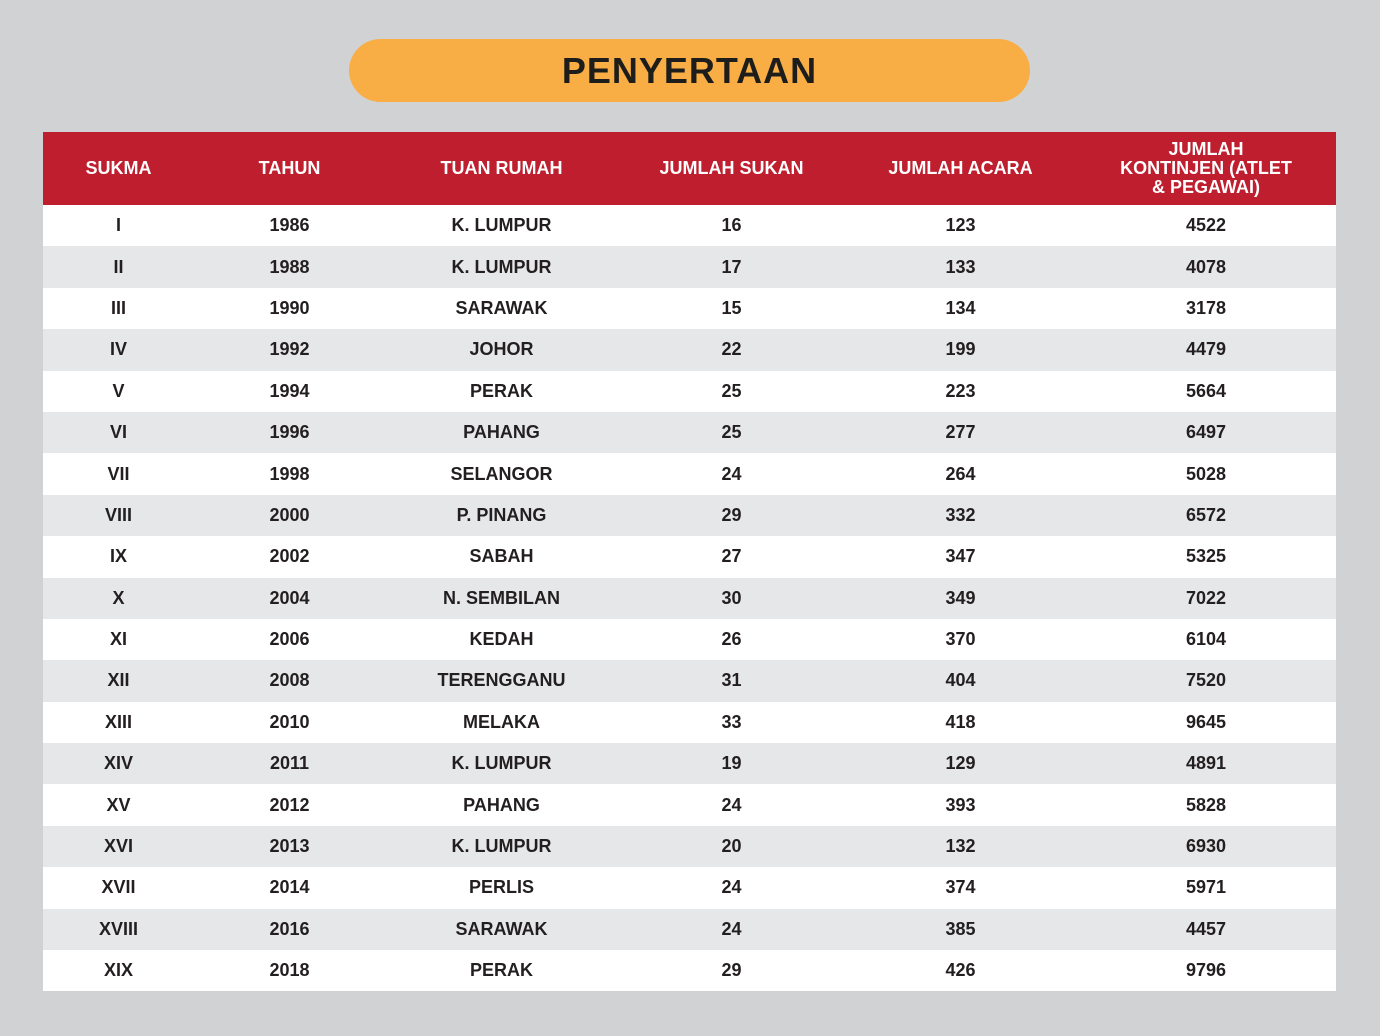 This screenshot has width=1380, height=1036. Describe the element at coordinates (1206, 929) in the screenshot. I see `table-cell: 4457` at that location.